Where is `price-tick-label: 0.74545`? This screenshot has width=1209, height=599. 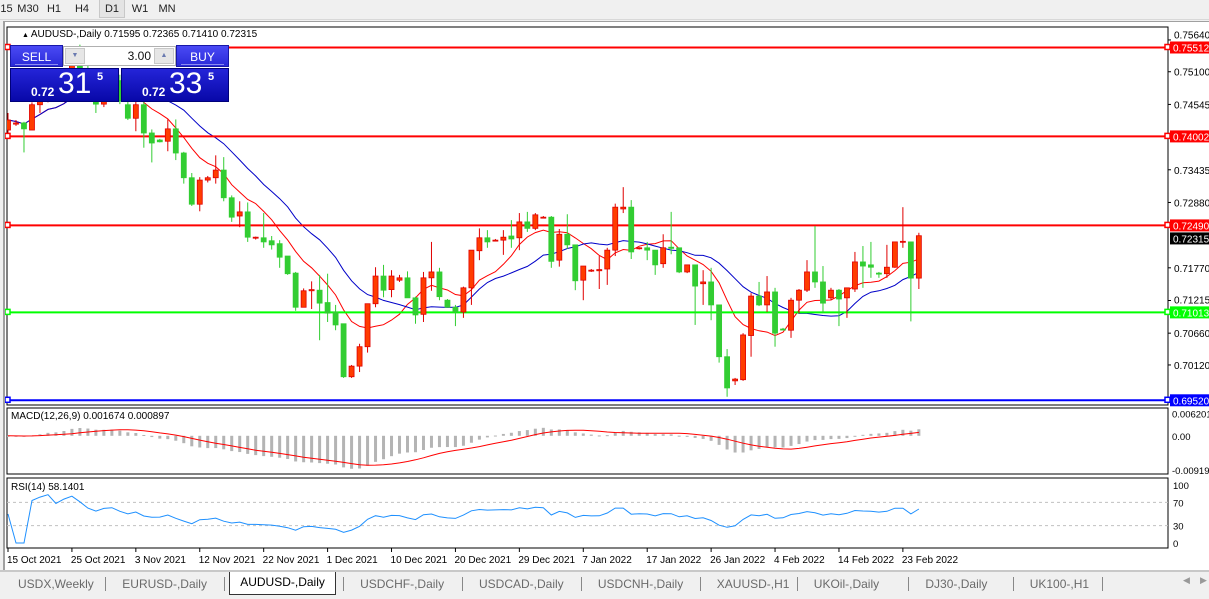
price-tick-label: 0.74545 is located at coordinates (1191, 105).